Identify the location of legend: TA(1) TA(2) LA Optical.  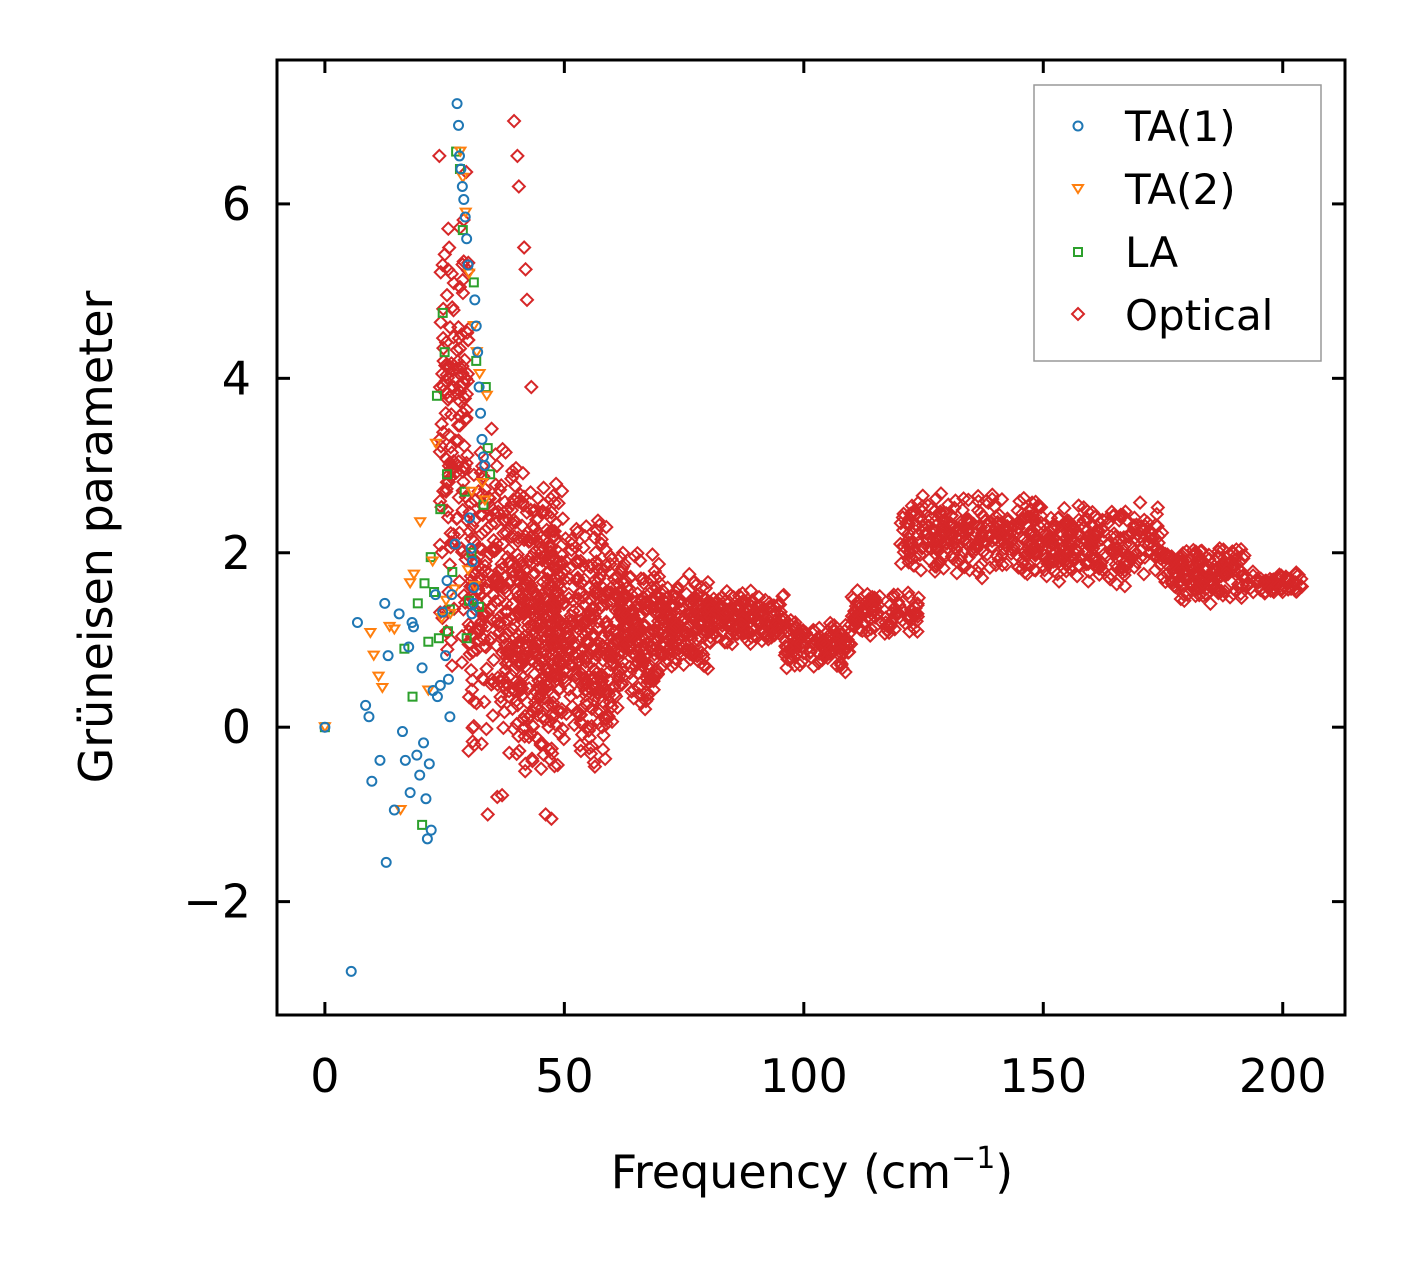
(1177, 223).